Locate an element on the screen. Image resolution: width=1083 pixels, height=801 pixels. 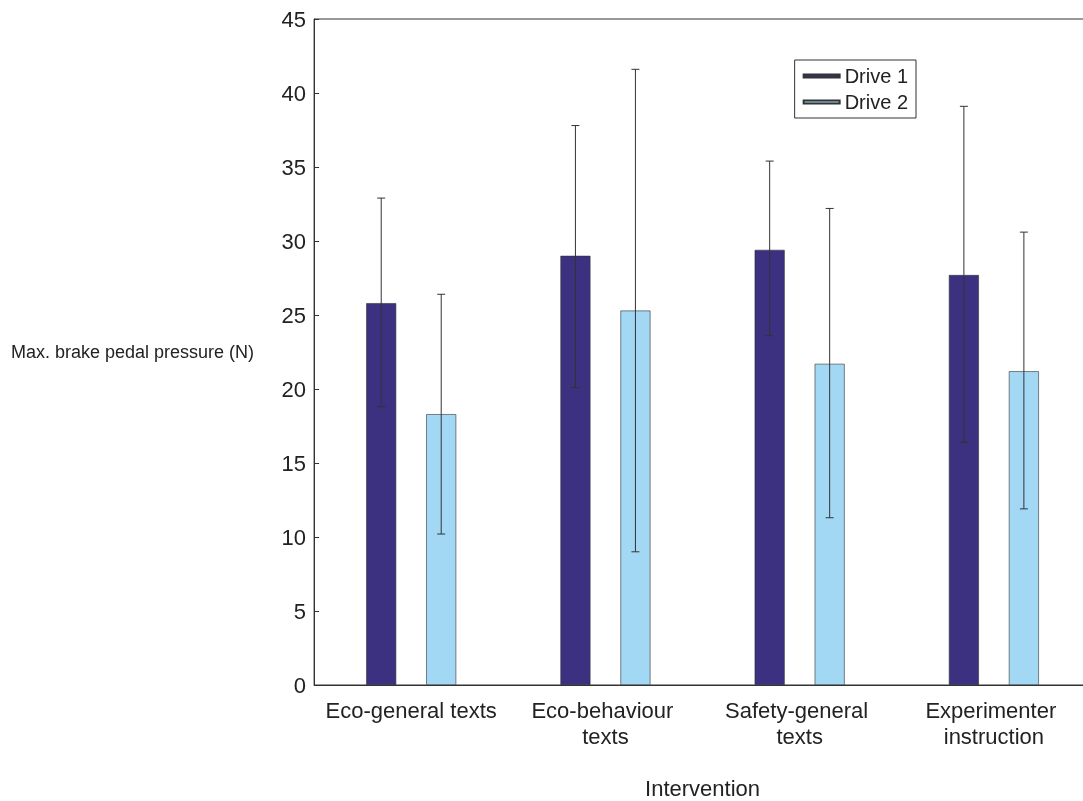
x-tick-label: Eco-general texts is located at coordinates (411, 710).